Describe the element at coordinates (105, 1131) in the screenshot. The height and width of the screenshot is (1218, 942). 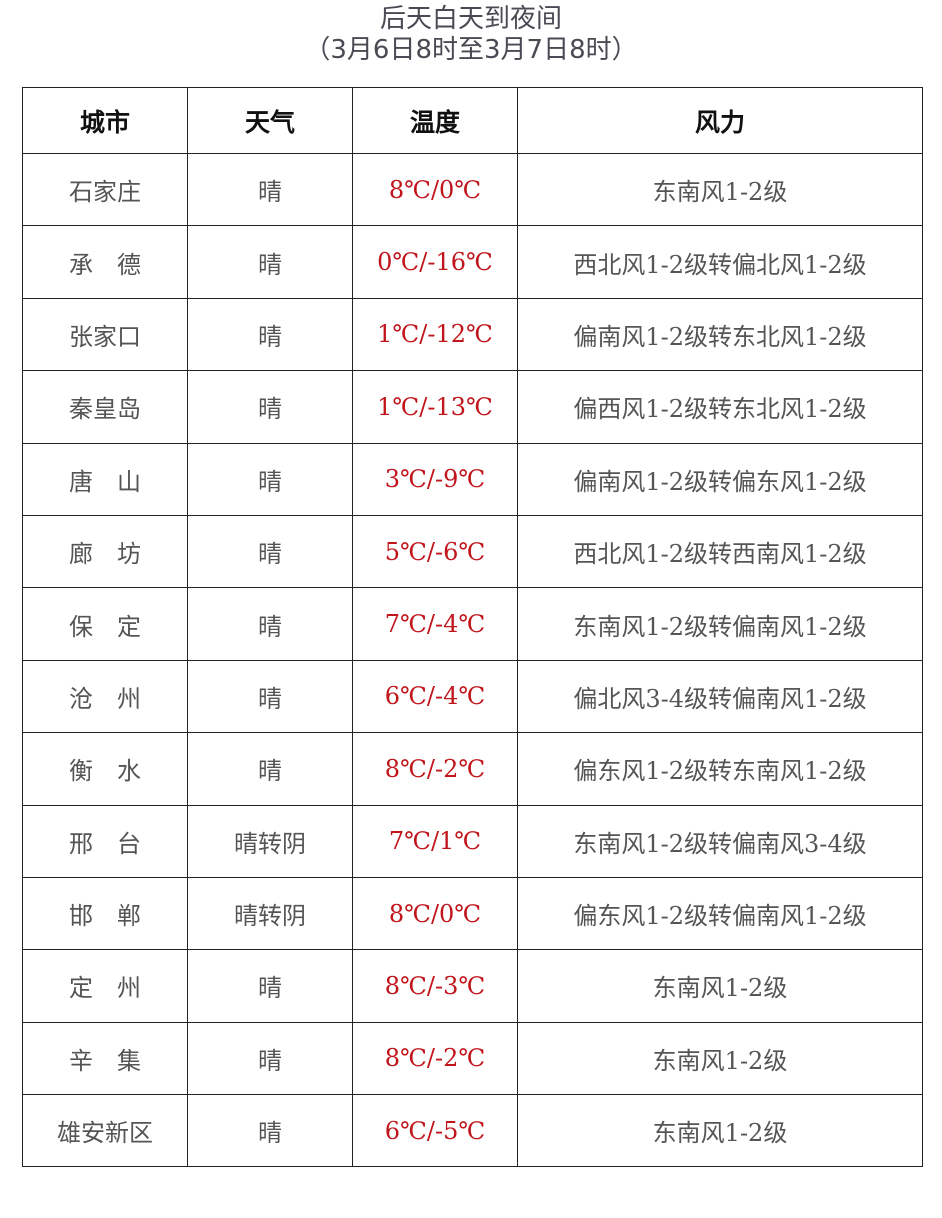
I see `city-cell: 雄安新区` at that location.